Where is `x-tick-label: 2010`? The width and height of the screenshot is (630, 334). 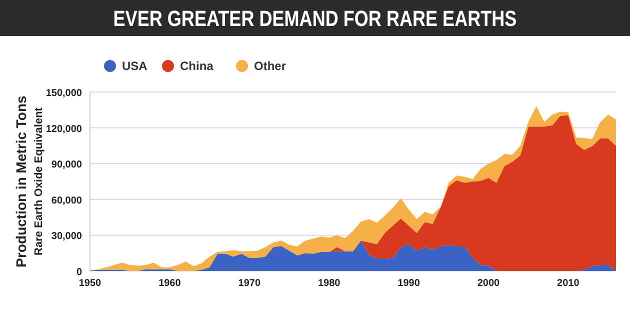 x-tick-label: 2010 is located at coordinates (568, 283).